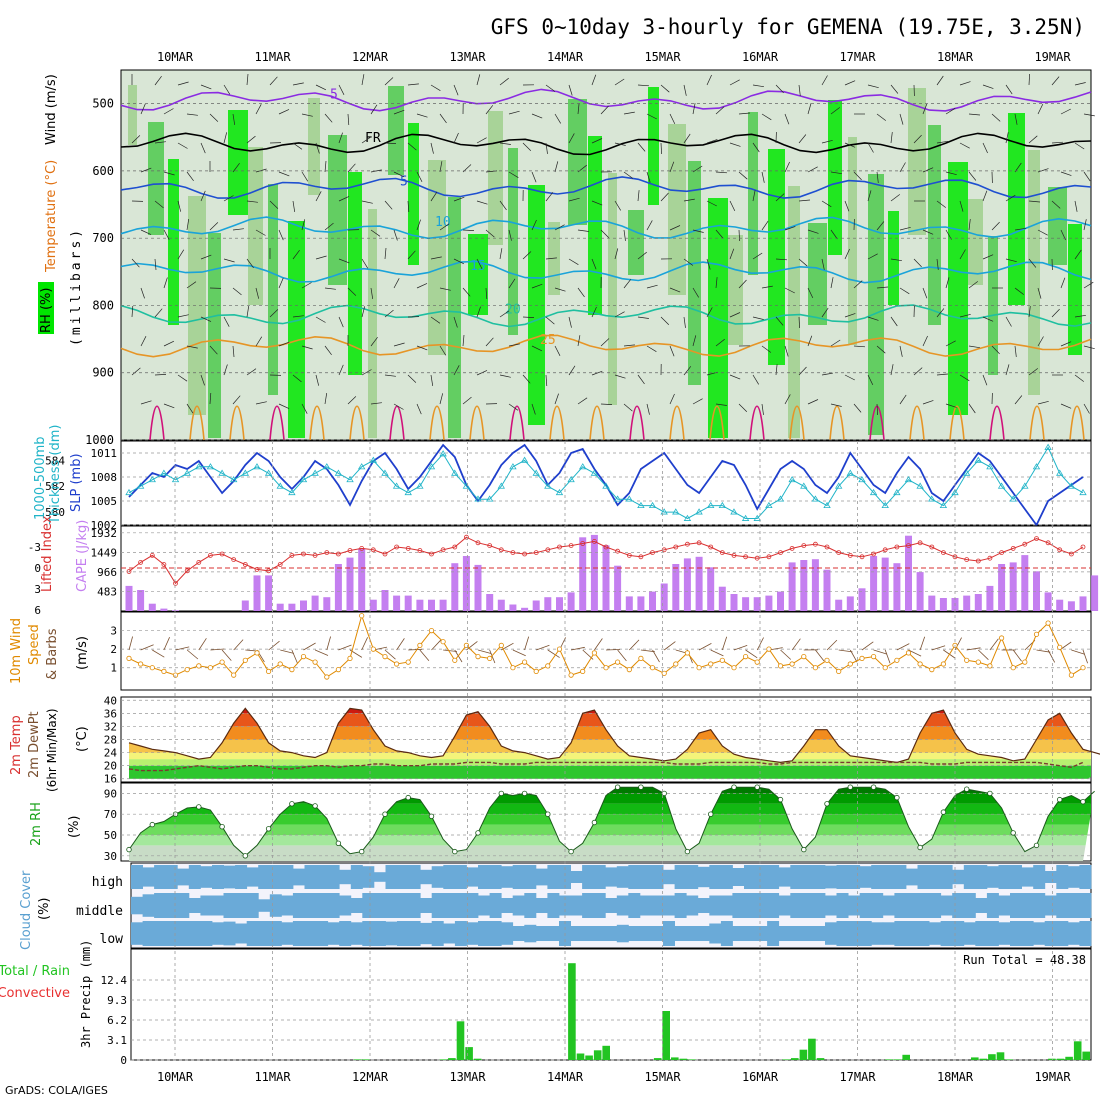 This screenshot has height=1100, width=1100. Describe the element at coordinates (99, 911) in the screenshot. I see `cloud-middle-label: middle` at that location.